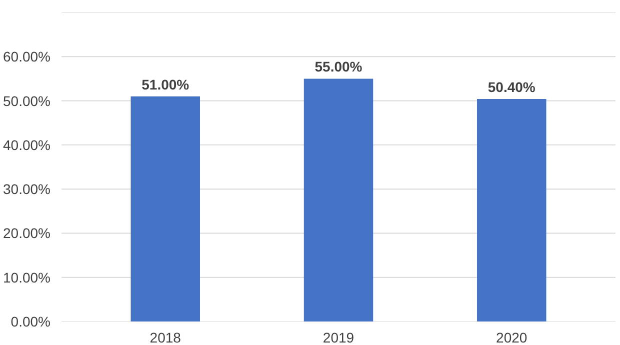  Describe the element at coordinates (166, 84) in the screenshot. I see `data-label: 51.00%` at that location.